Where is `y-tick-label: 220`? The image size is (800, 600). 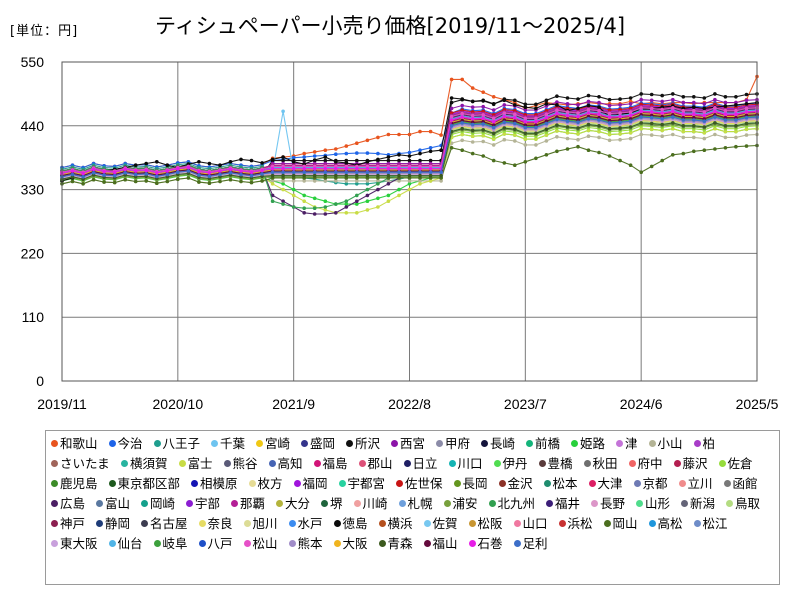
y-tick-label: 220 is located at coordinates (33, 253).